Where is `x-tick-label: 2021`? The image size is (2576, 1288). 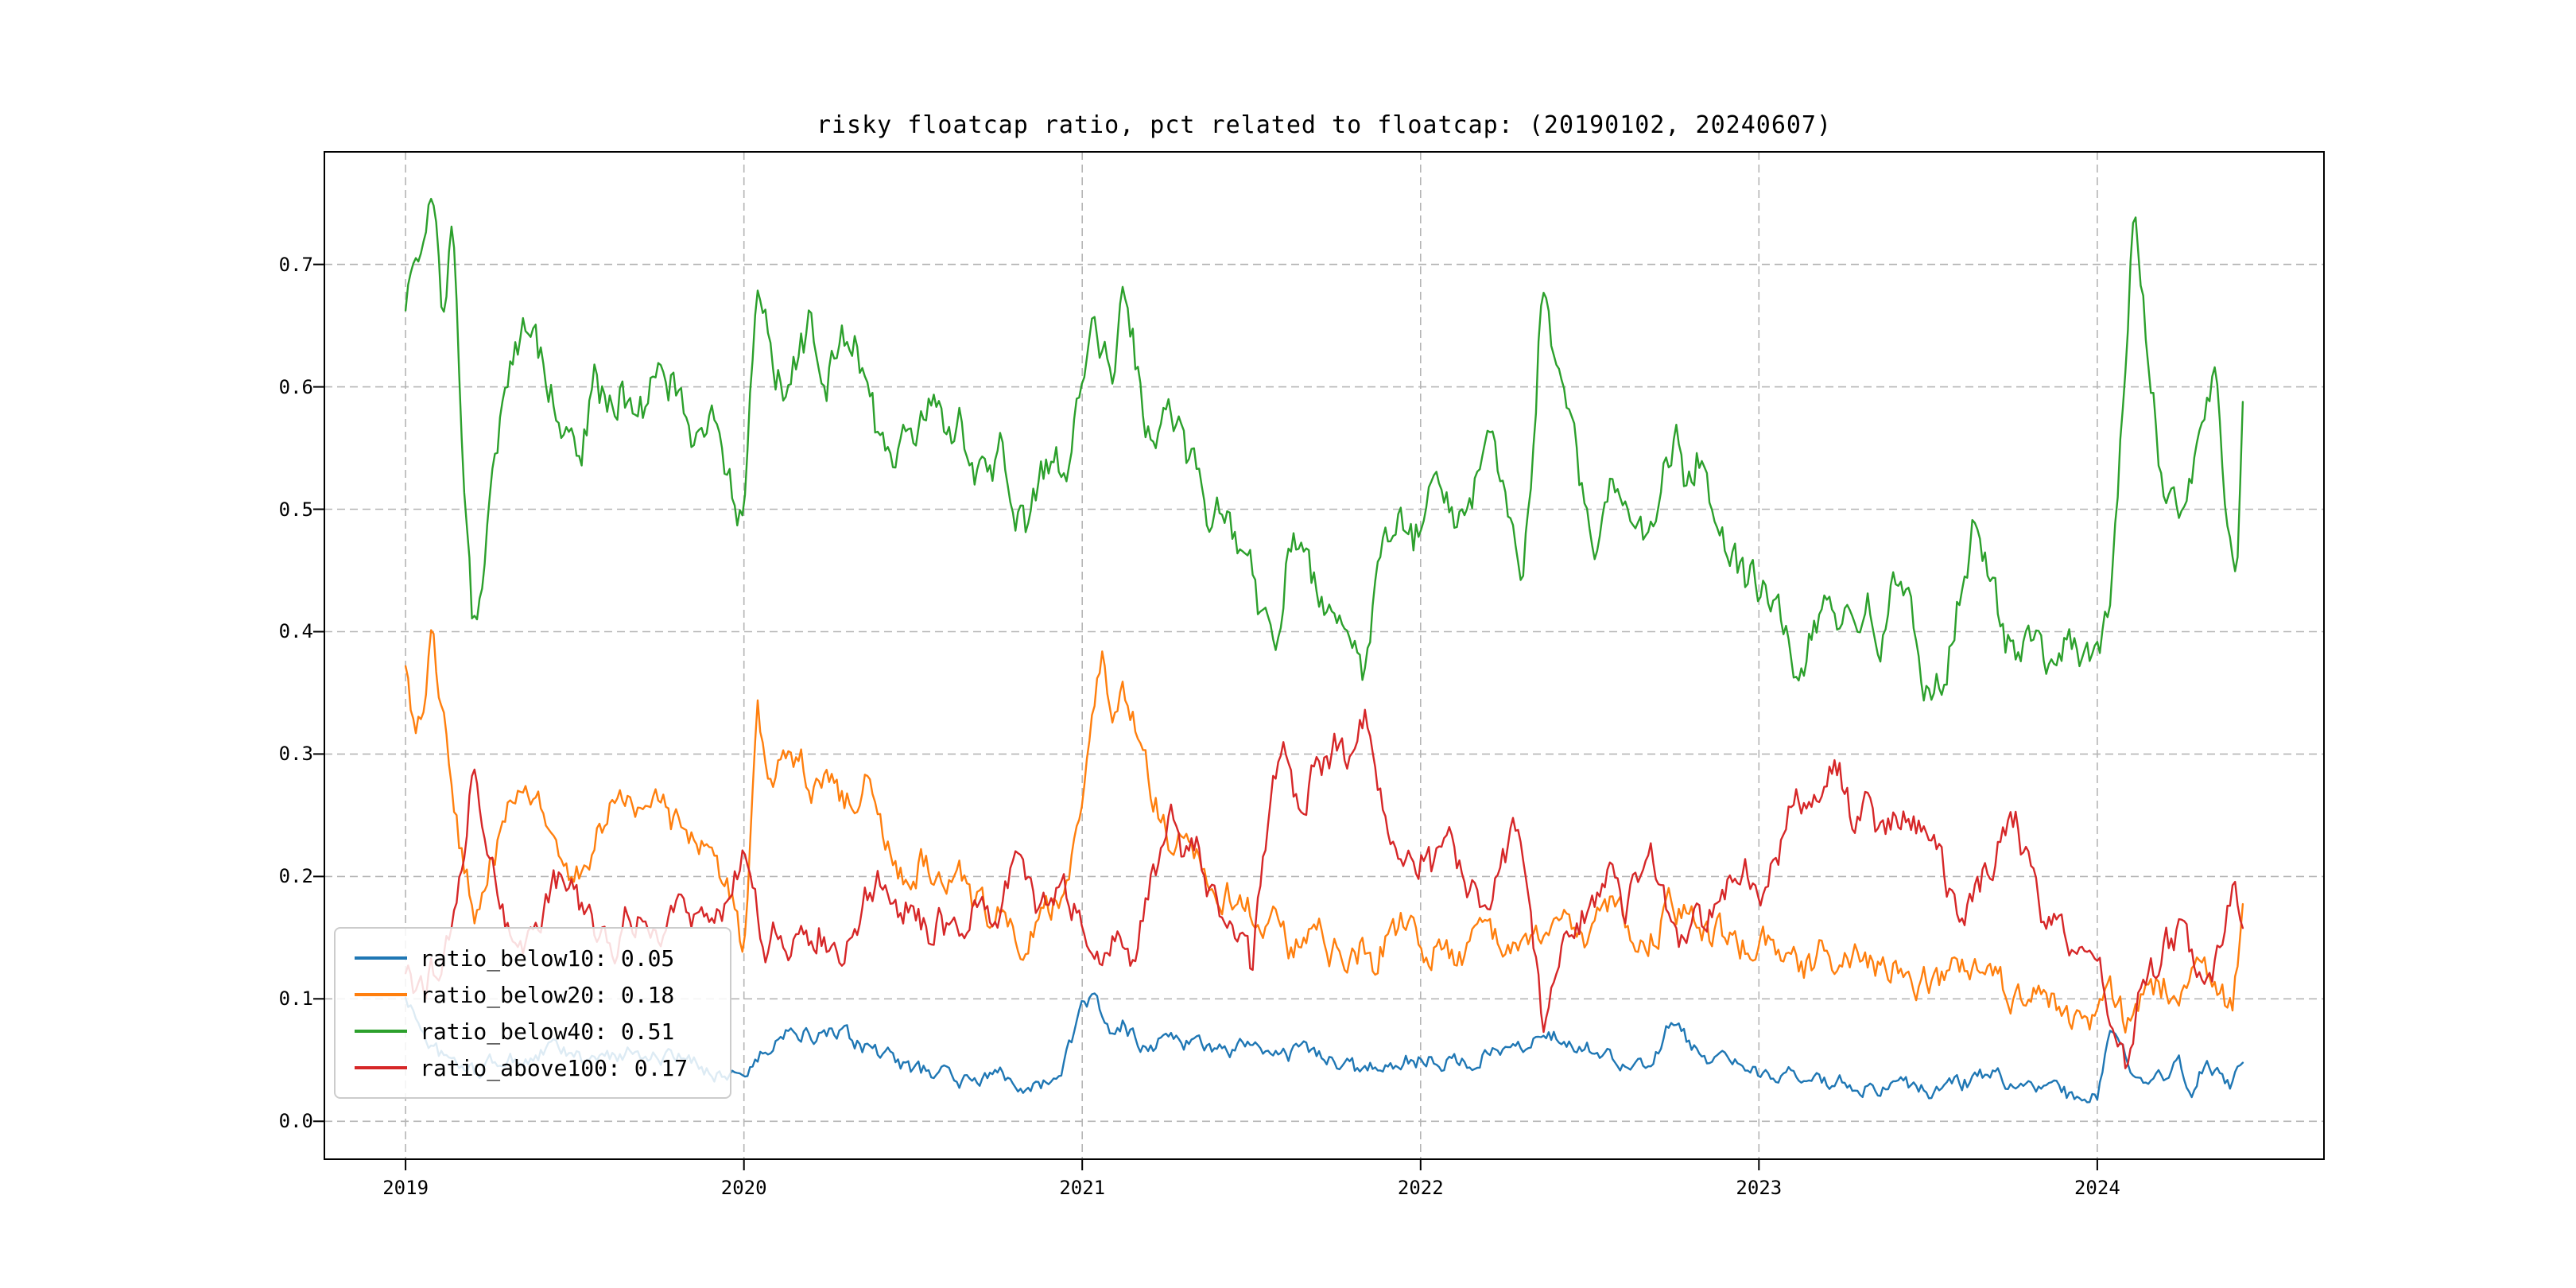 x-tick-label: 2021 is located at coordinates (1083, 1188).